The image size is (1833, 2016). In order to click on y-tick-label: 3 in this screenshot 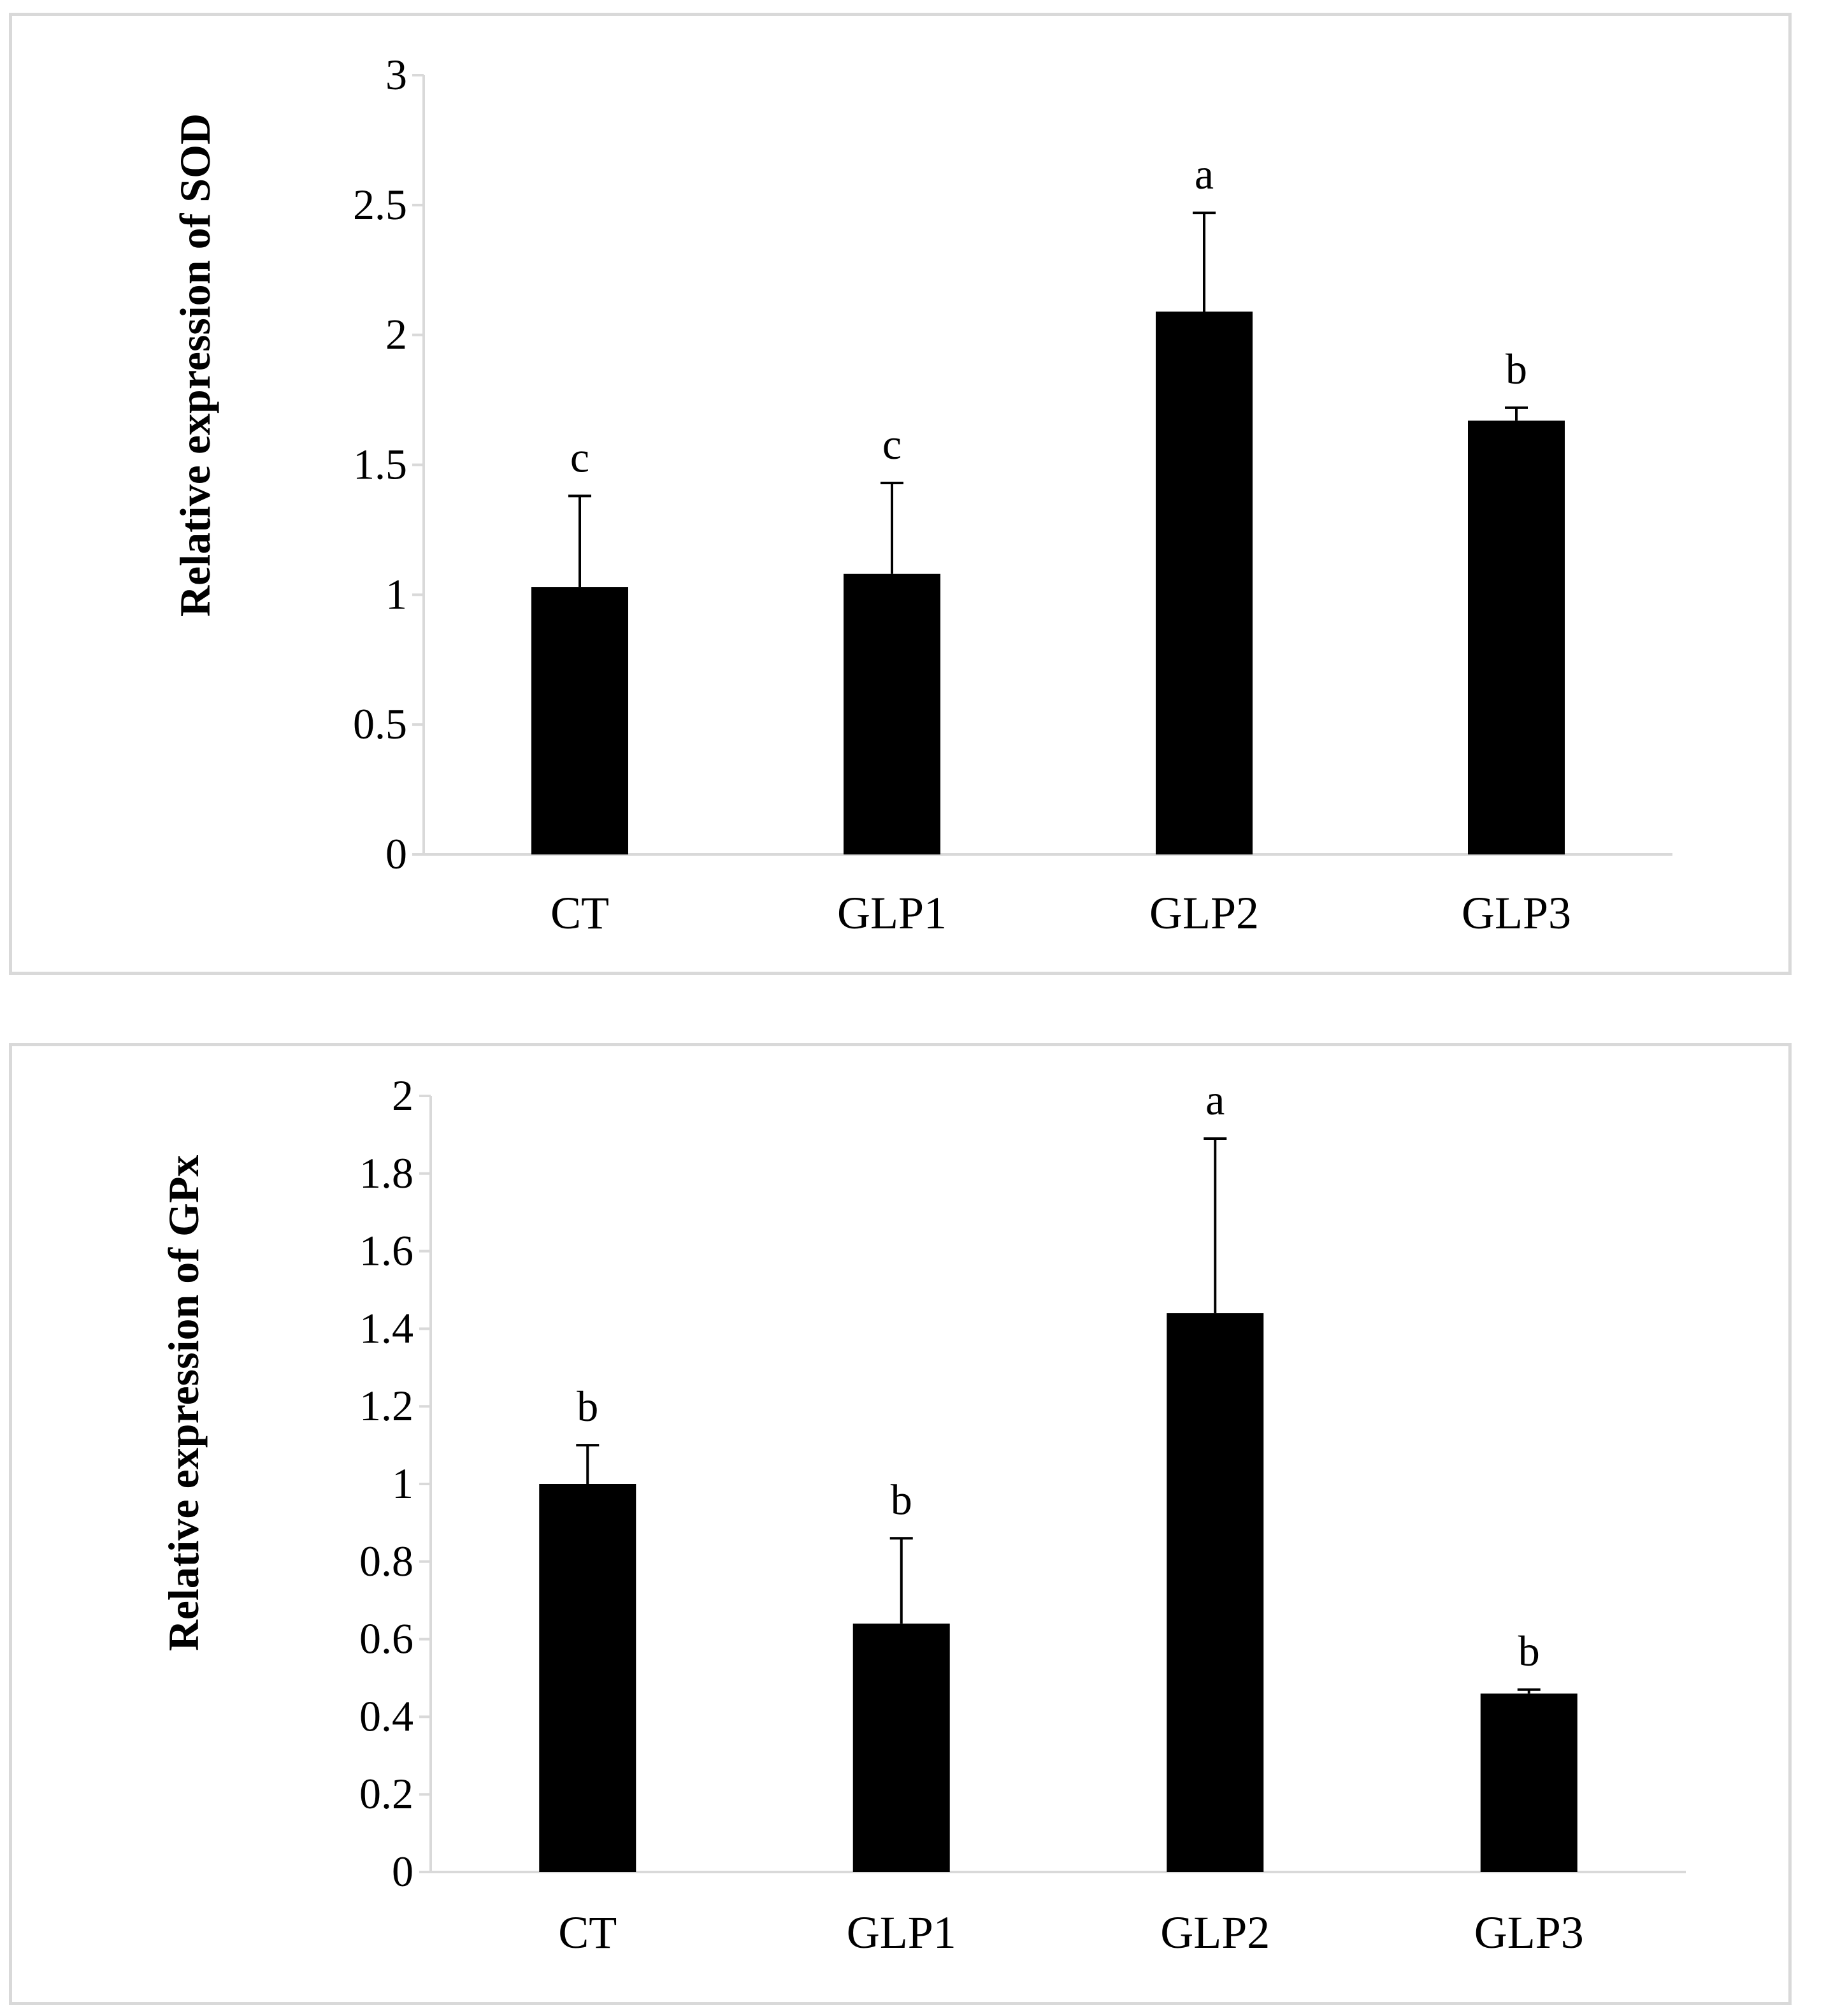, I will do `click(396, 74)`.